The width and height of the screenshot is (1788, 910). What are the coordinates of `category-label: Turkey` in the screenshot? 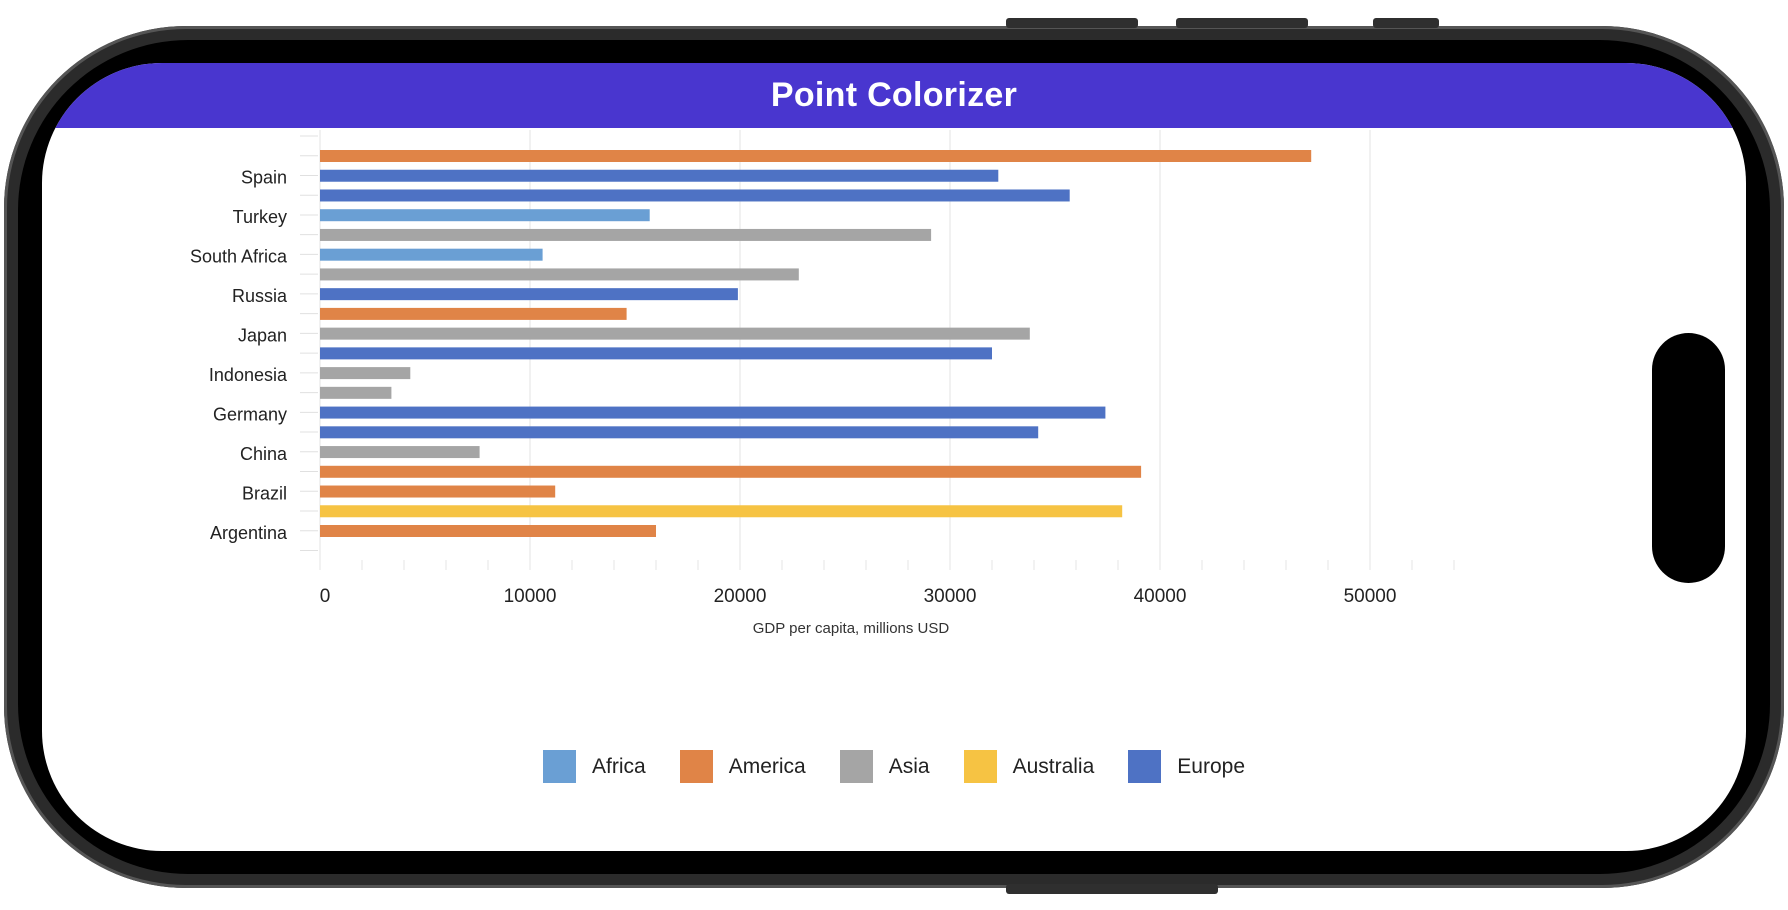 It's located at (260, 217).